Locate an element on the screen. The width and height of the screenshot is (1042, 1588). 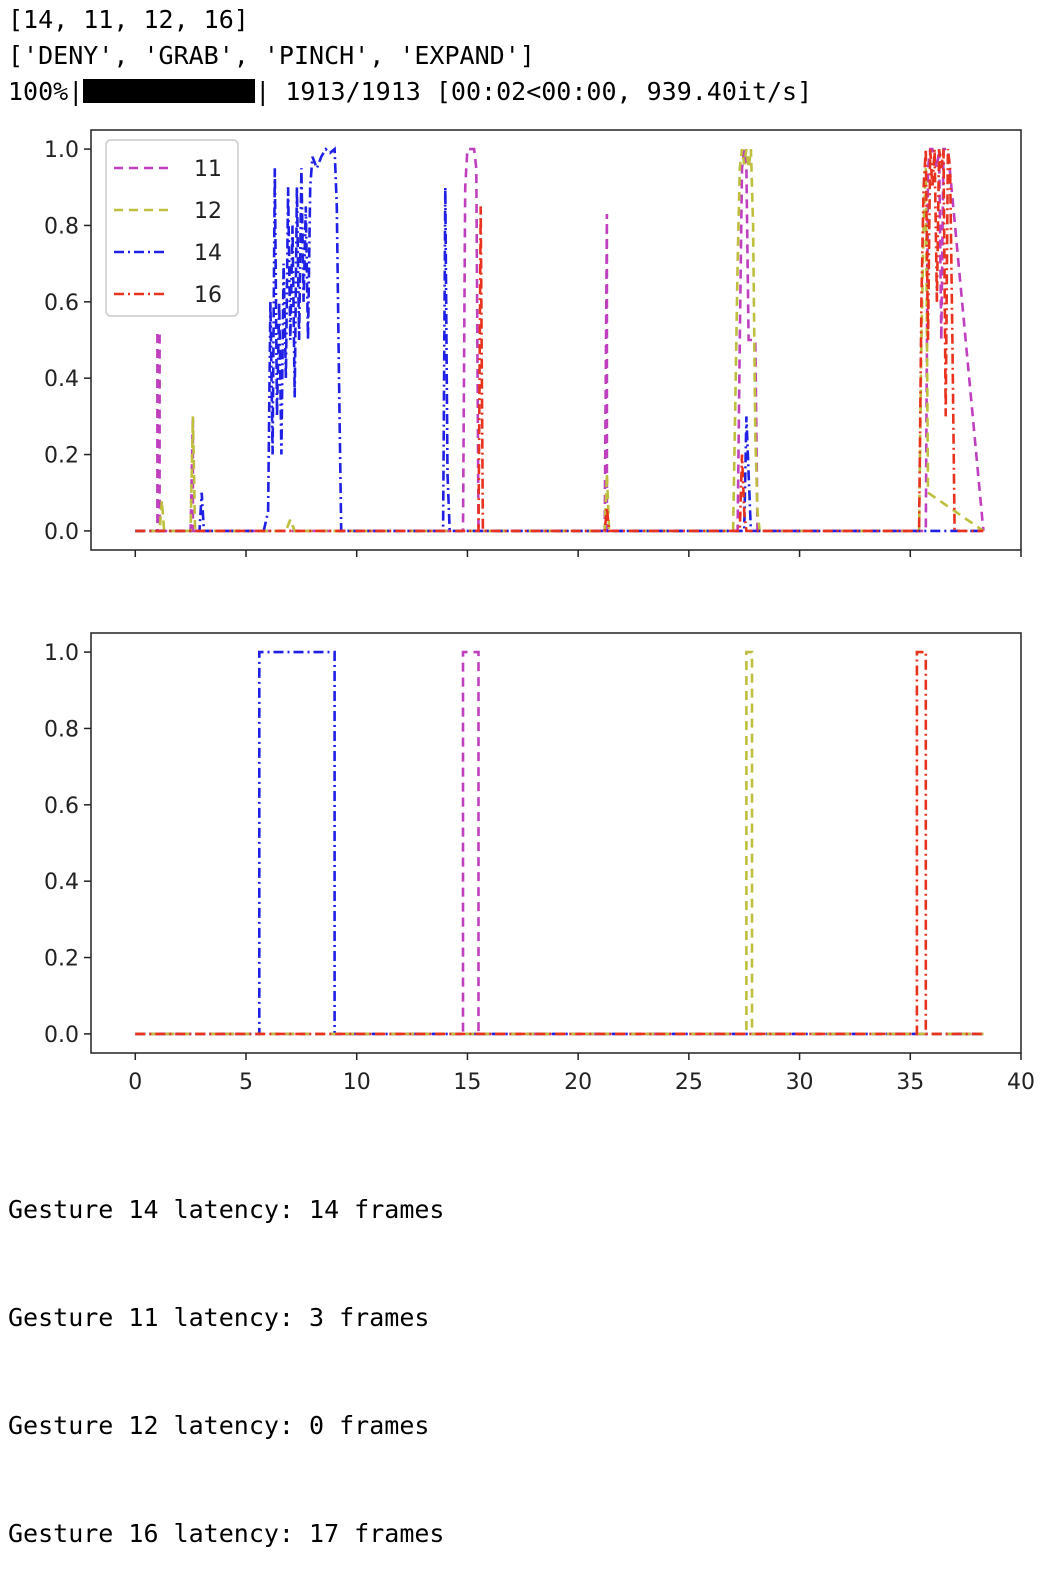
latency-line-11: Gesture 11 latency: 3 frames is located at coordinates (219, 1317).